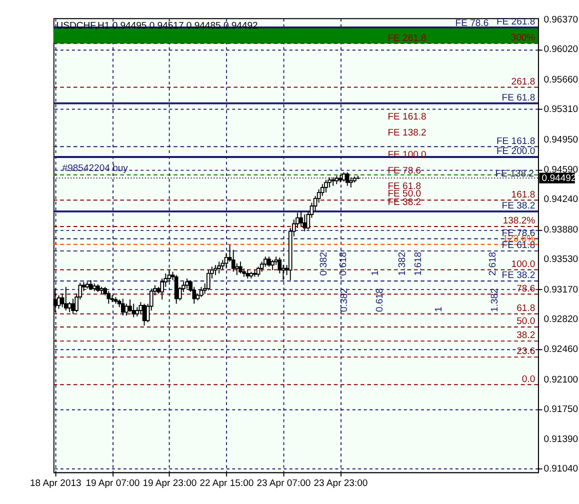 The image size is (579, 504). What do you see at coordinates (559, 178) in the screenshot?
I see `ref-line-label: 0.94492` at bounding box center [559, 178].